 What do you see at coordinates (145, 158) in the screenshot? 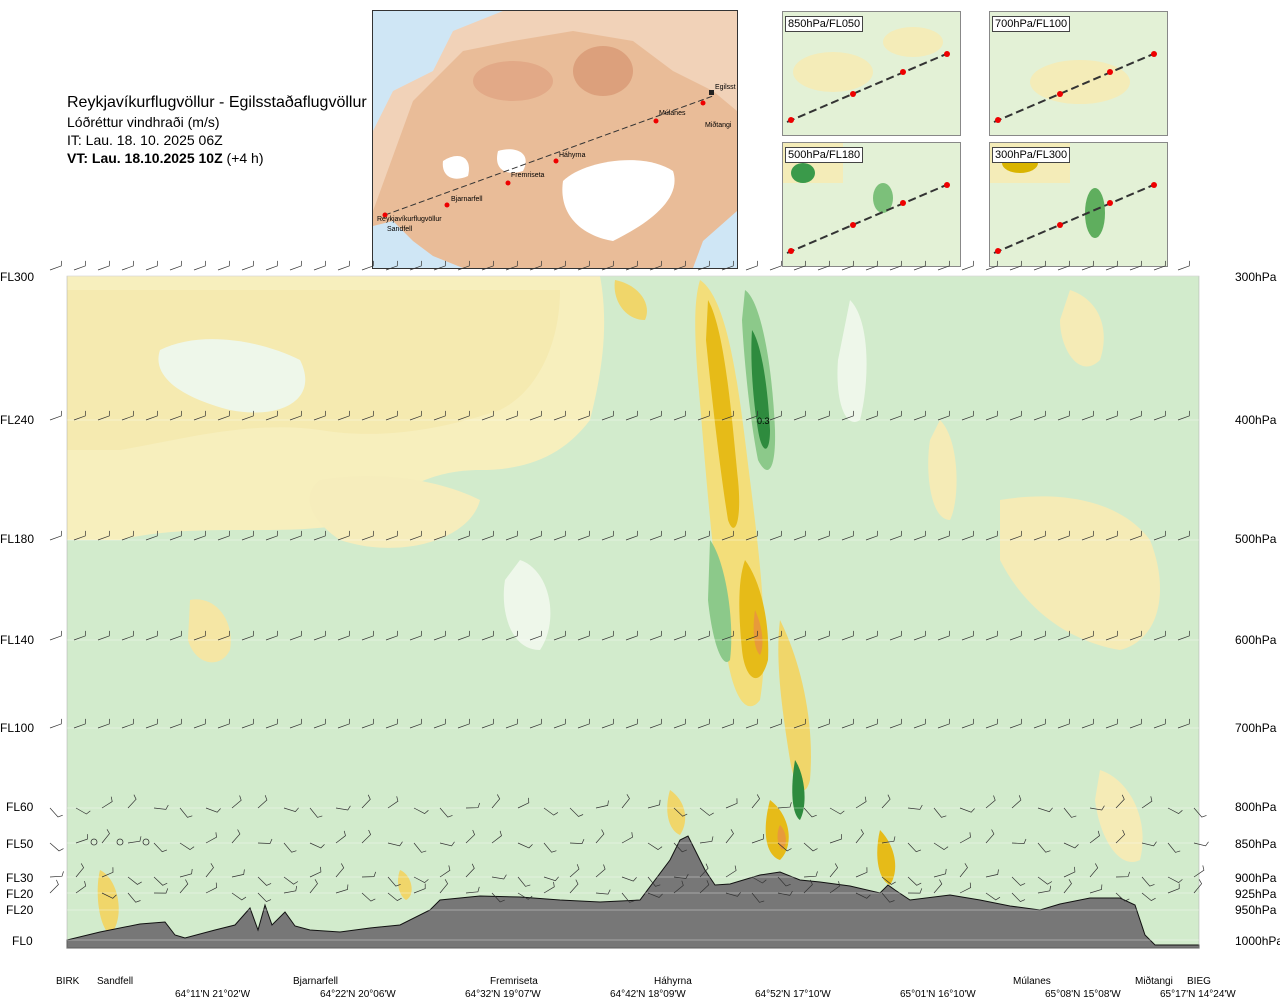
I see `valid-time-bold: VT: Lau. 18.10.2025 10Z` at bounding box center [145, 158].